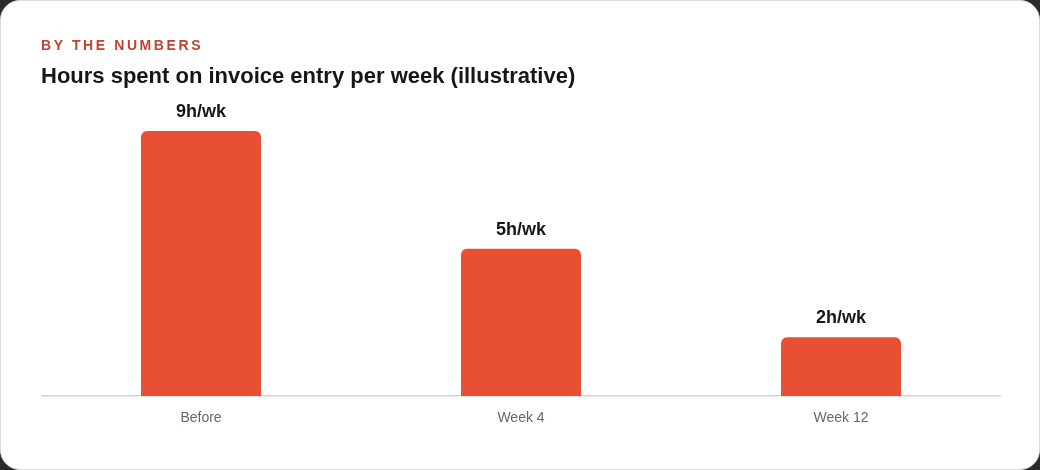 This screenshot has width=1040, height=470. I want to click on x-tick-label: Week 4, so click(521, 417).